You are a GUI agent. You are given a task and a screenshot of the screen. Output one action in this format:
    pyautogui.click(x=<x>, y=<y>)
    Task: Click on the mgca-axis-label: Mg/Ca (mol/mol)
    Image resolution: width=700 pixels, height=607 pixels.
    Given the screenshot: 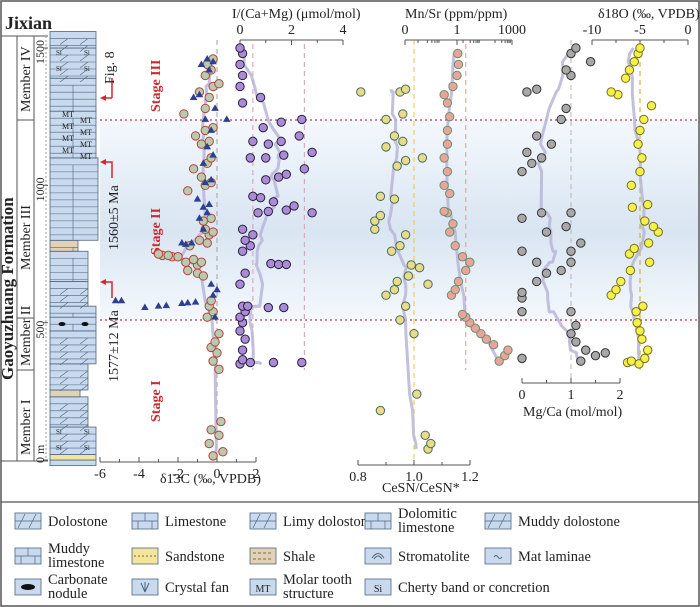 What is the action you would take?
    pyautogui.click(x=573, y=412)
    